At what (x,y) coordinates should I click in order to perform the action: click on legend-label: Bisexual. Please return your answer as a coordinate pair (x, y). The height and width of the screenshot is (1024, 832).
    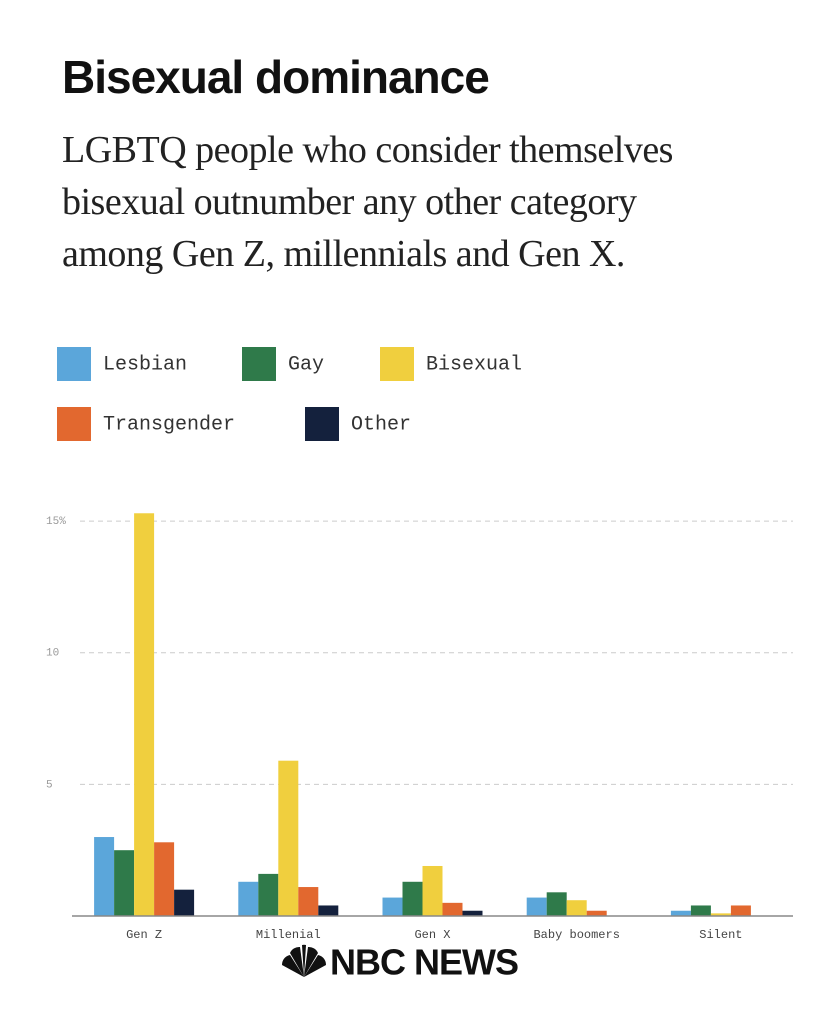
    Looking at the image, I should click on (474, 364).